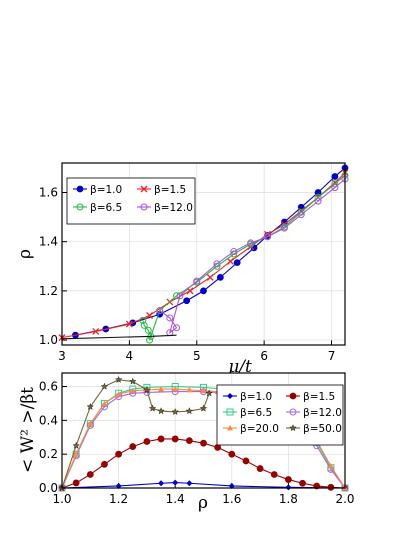 The height and width of the screenshot is (537, 415). What do you see at coordinates (48, 291) in the screenshot?
I see `y-tick-label: 1.2` at bounding box center [48, 291].